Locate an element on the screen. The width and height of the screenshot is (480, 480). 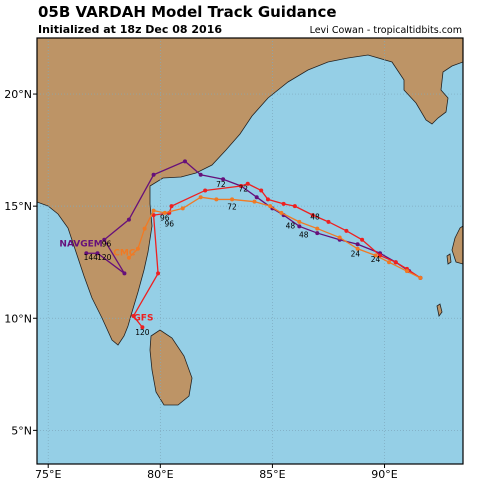
x-tick-label: 80°E is located at coordinates (160, 474).